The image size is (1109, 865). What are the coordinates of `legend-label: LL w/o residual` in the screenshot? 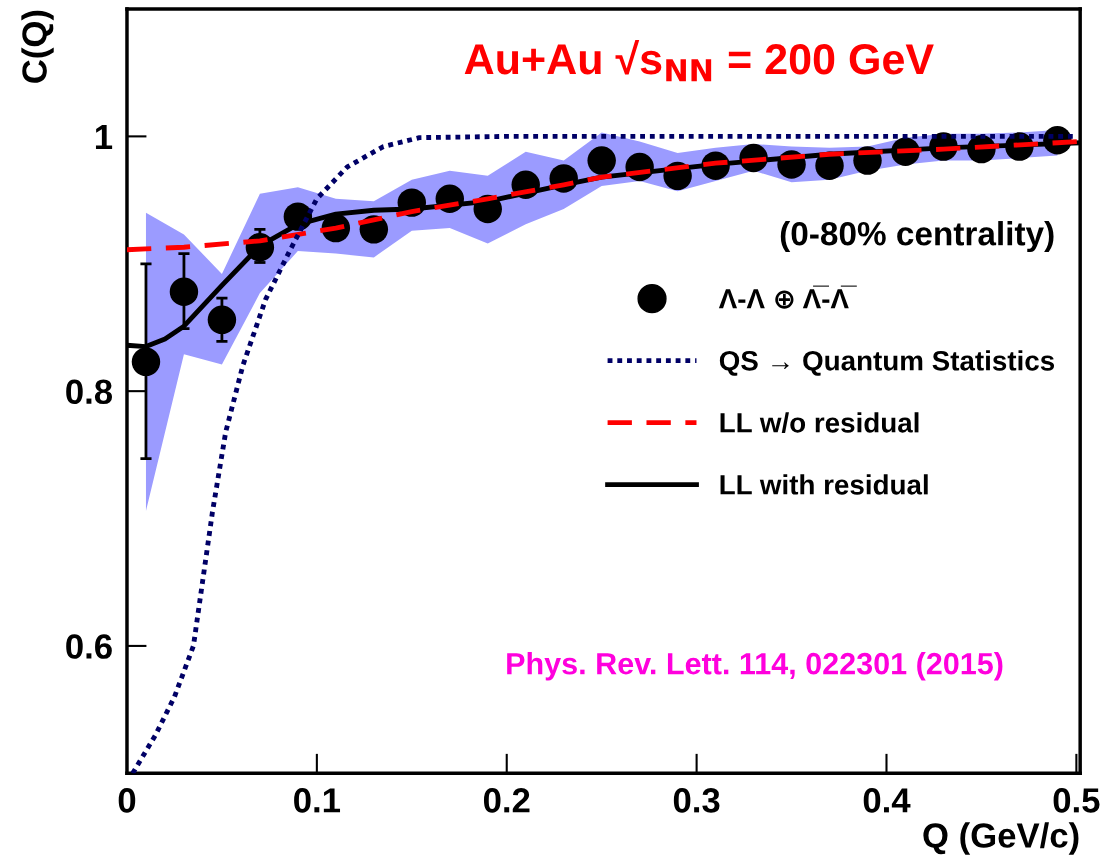 It's located at (819, 422).